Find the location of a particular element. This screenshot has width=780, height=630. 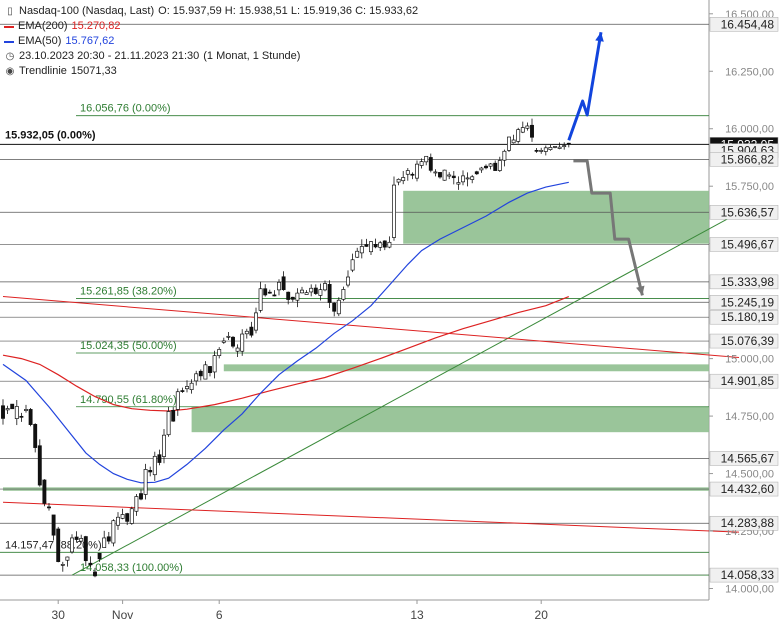

price-label: 15.496,67 is located at coordinates (748, 244).